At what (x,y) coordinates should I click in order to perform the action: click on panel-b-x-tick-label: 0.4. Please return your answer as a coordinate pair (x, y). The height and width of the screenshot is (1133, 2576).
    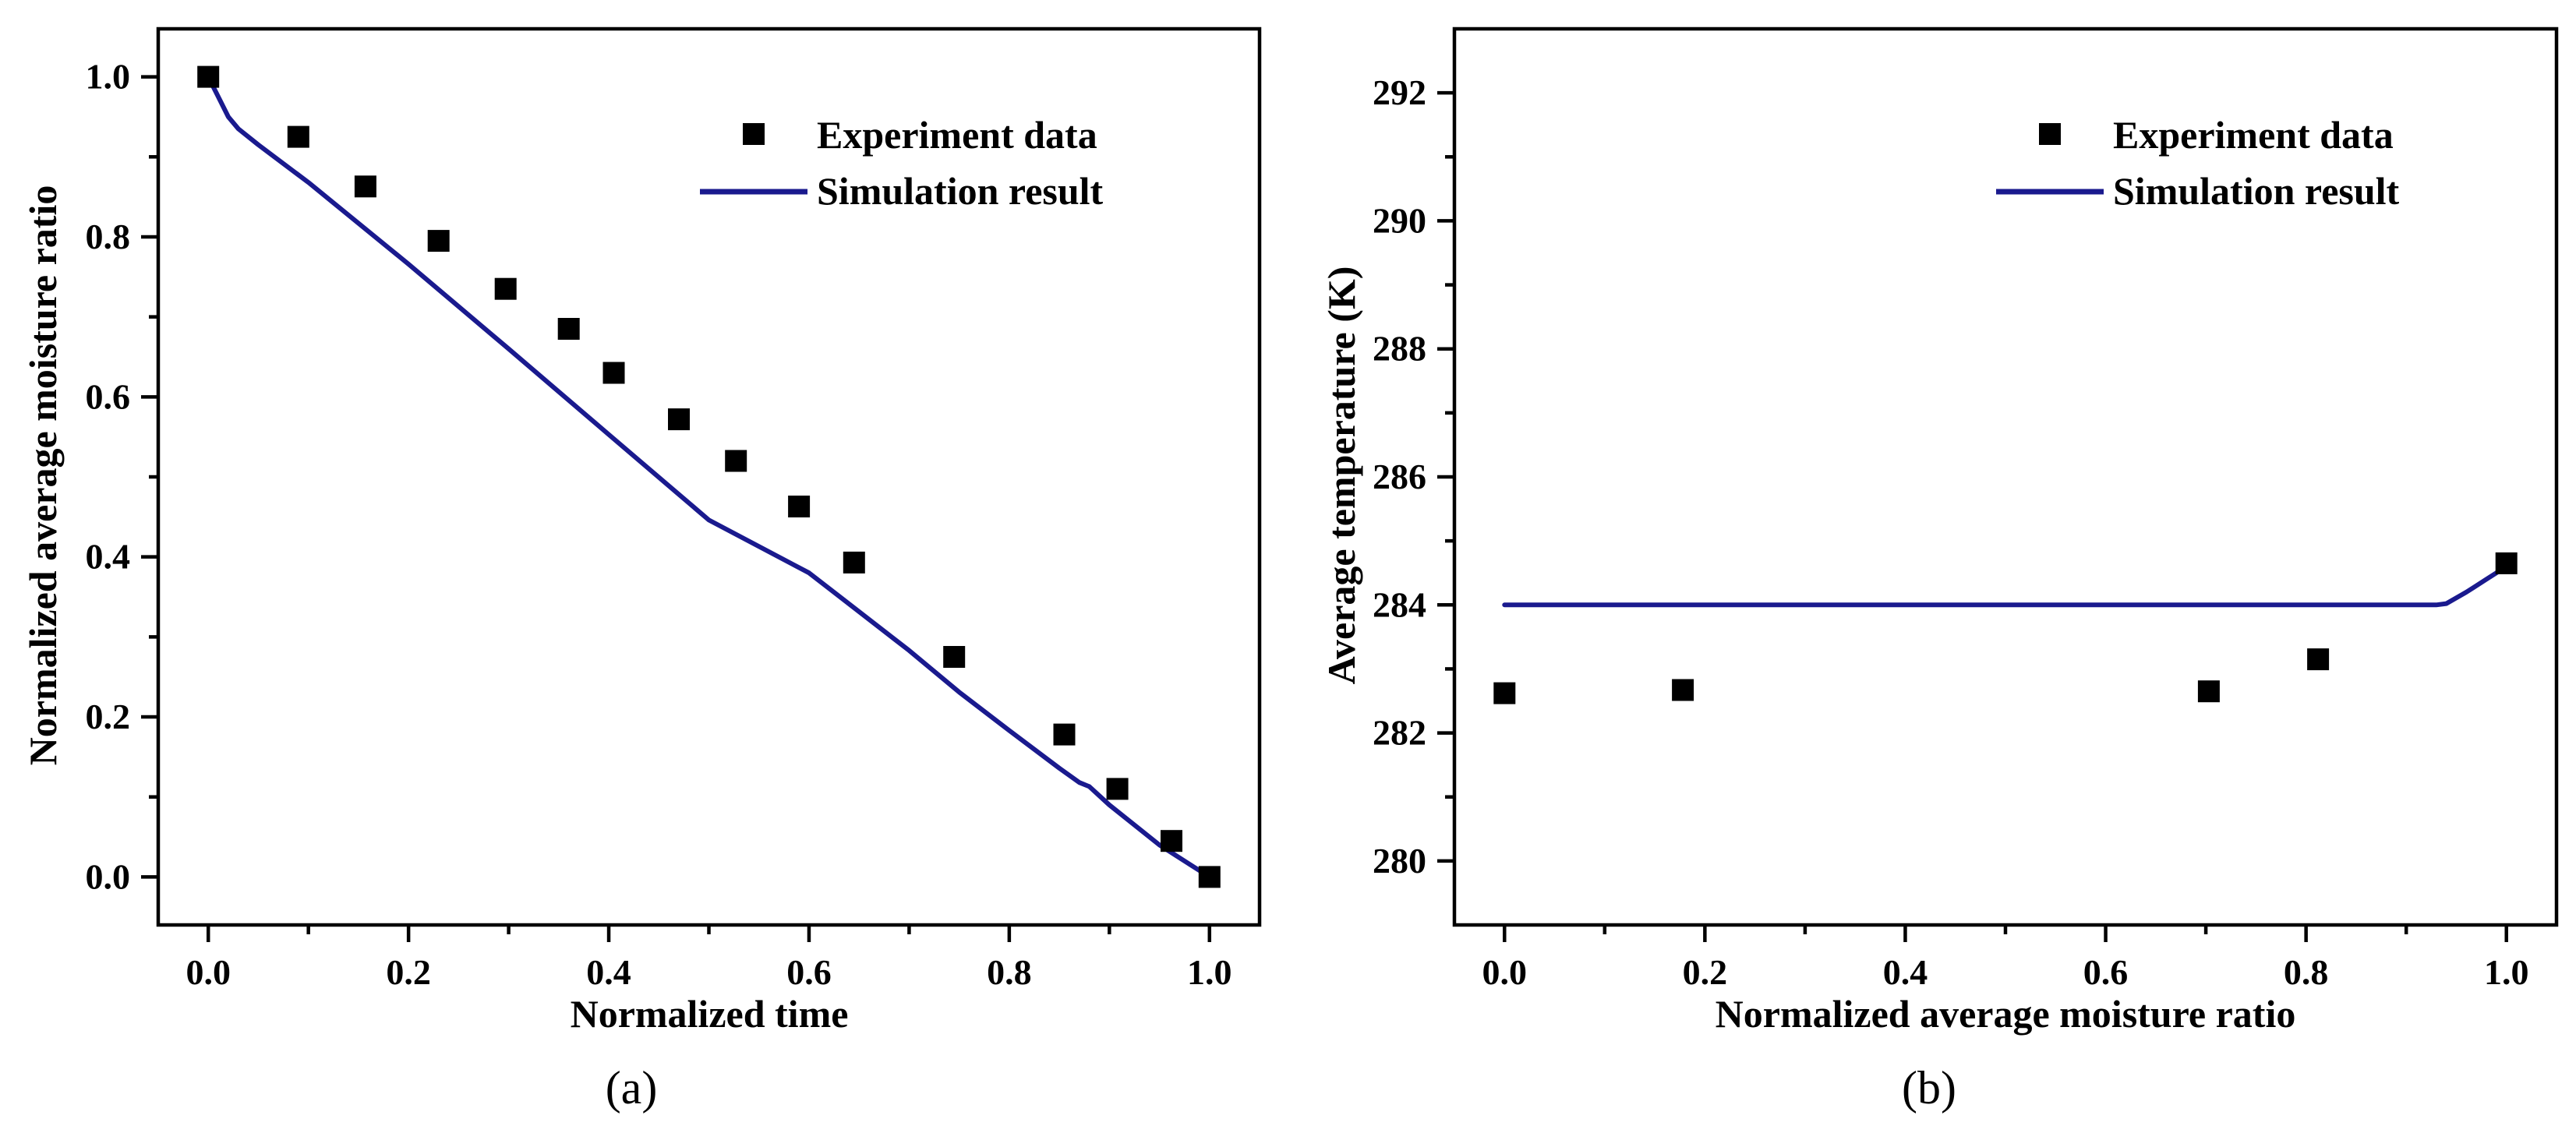
    Looking at the image, I should click on (1905, 972).